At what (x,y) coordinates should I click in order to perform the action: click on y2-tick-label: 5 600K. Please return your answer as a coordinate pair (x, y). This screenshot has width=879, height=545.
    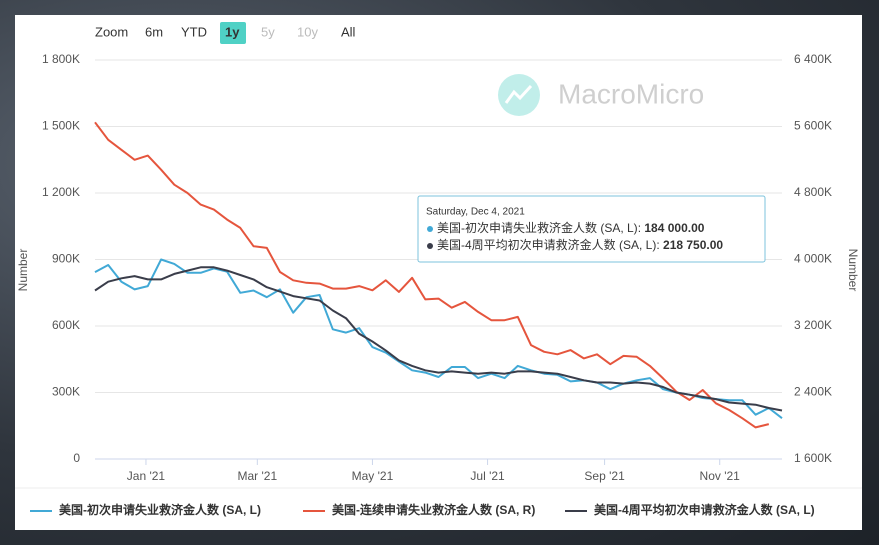
    Looking at the image, I should click on (813, 126).